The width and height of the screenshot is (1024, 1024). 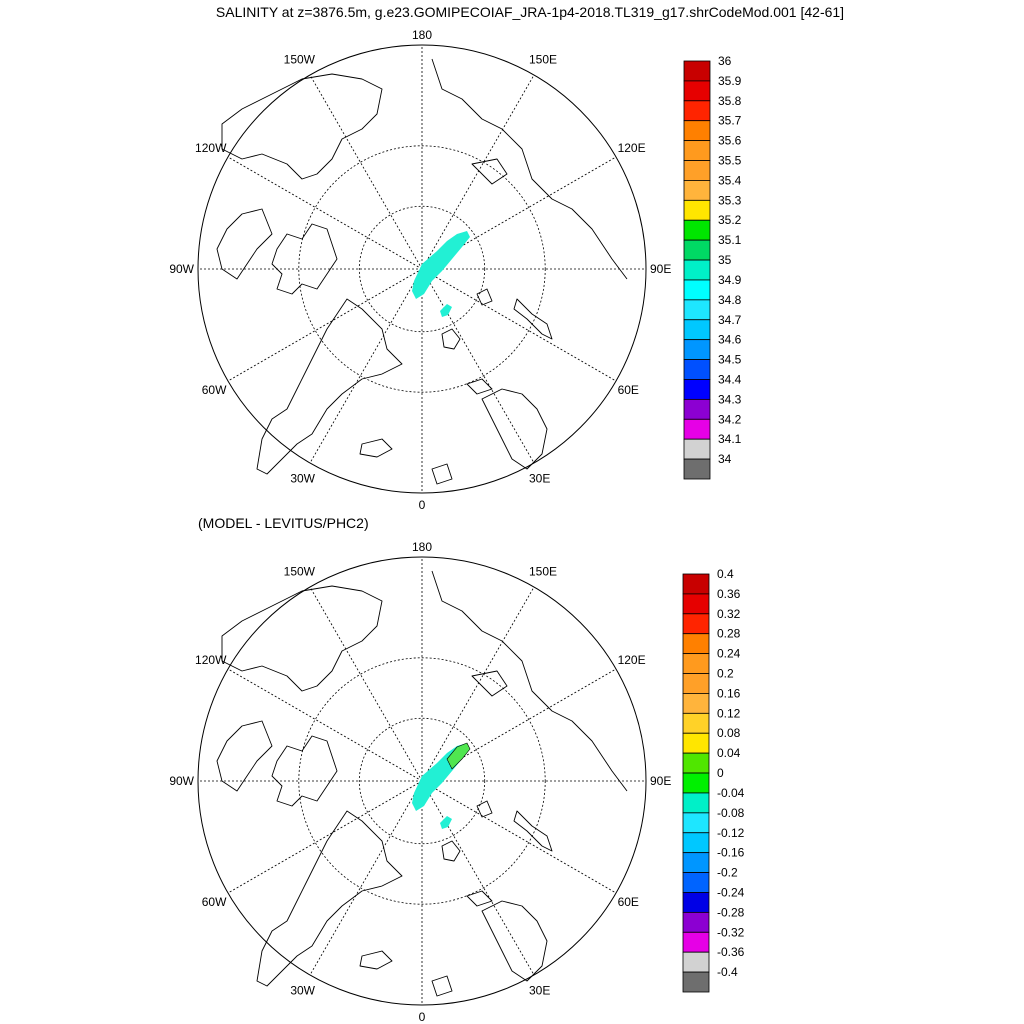 What do you see at coordinates (458, 756) in the screenshot?
I see `panel2-field-patch-positive` at bounding box center [458, 756].